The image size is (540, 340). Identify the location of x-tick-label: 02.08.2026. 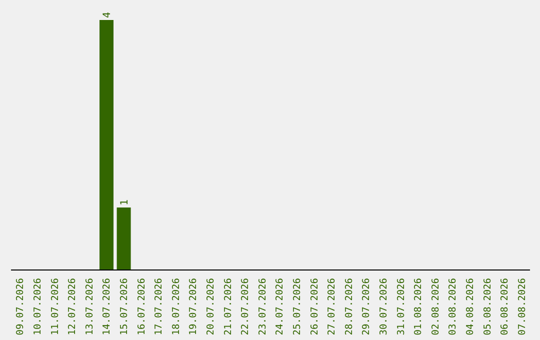
(436, 307).